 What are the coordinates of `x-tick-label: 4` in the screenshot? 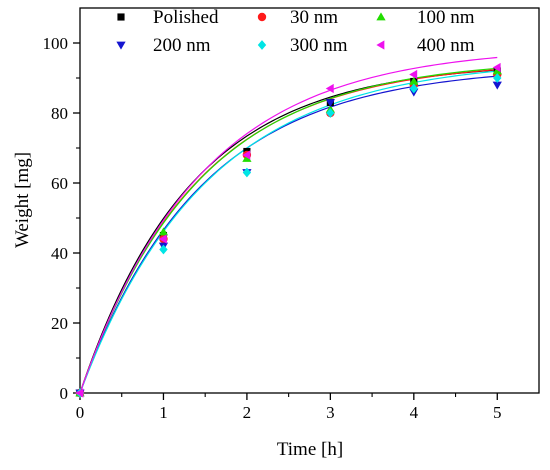 It's located at (414, 412).